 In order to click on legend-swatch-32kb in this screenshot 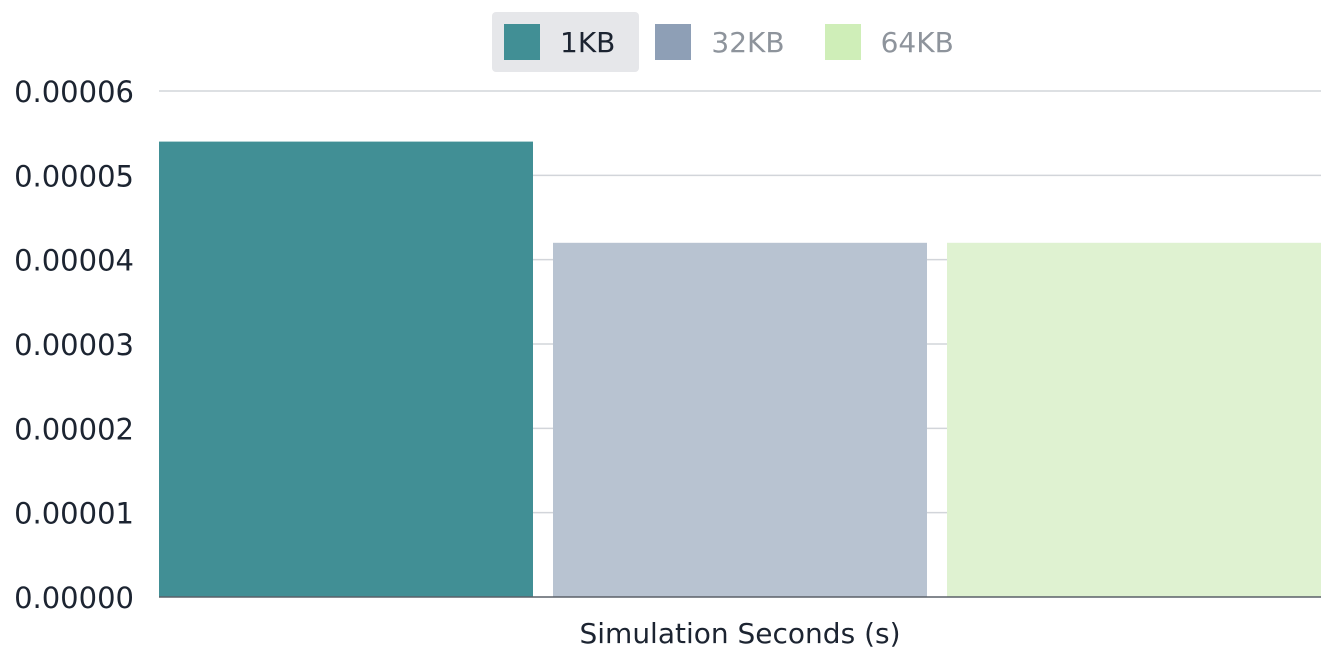, I will do `click(673, 42)`.